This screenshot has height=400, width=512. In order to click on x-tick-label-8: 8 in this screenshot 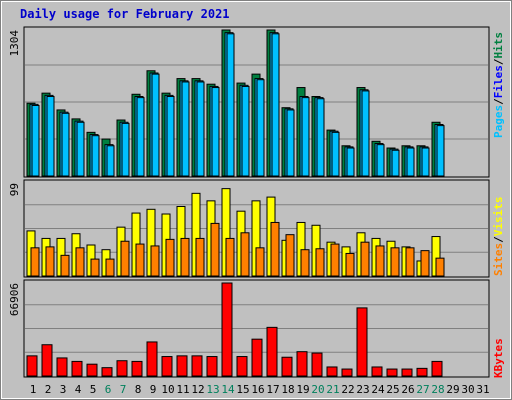, I will do `click(138, 389)`.